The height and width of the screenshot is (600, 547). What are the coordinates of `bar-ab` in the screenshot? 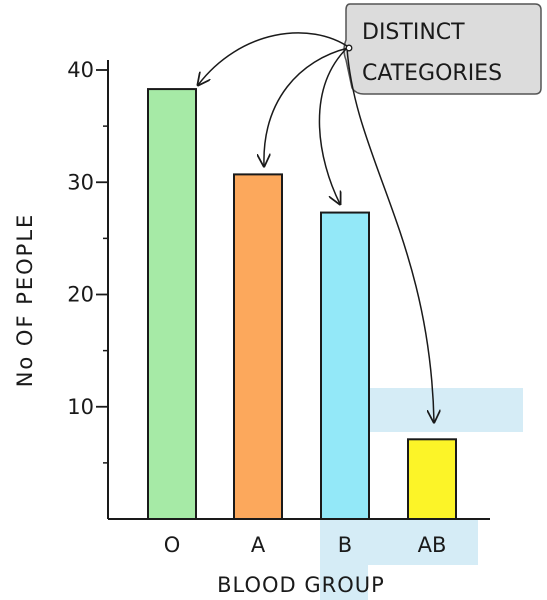 It's located at (432, 479).